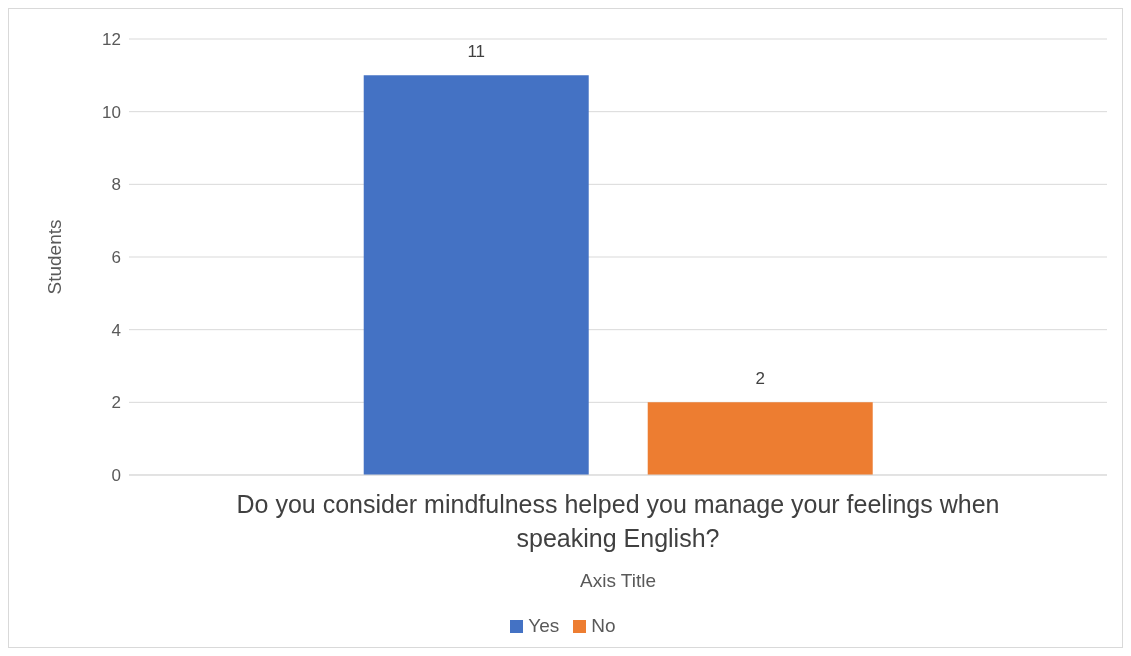 This screenshot has height=656, width=1131. Describe the element at coordinates (54, 257) in the screenshot. I see `y-axis-title: Students` at that location.